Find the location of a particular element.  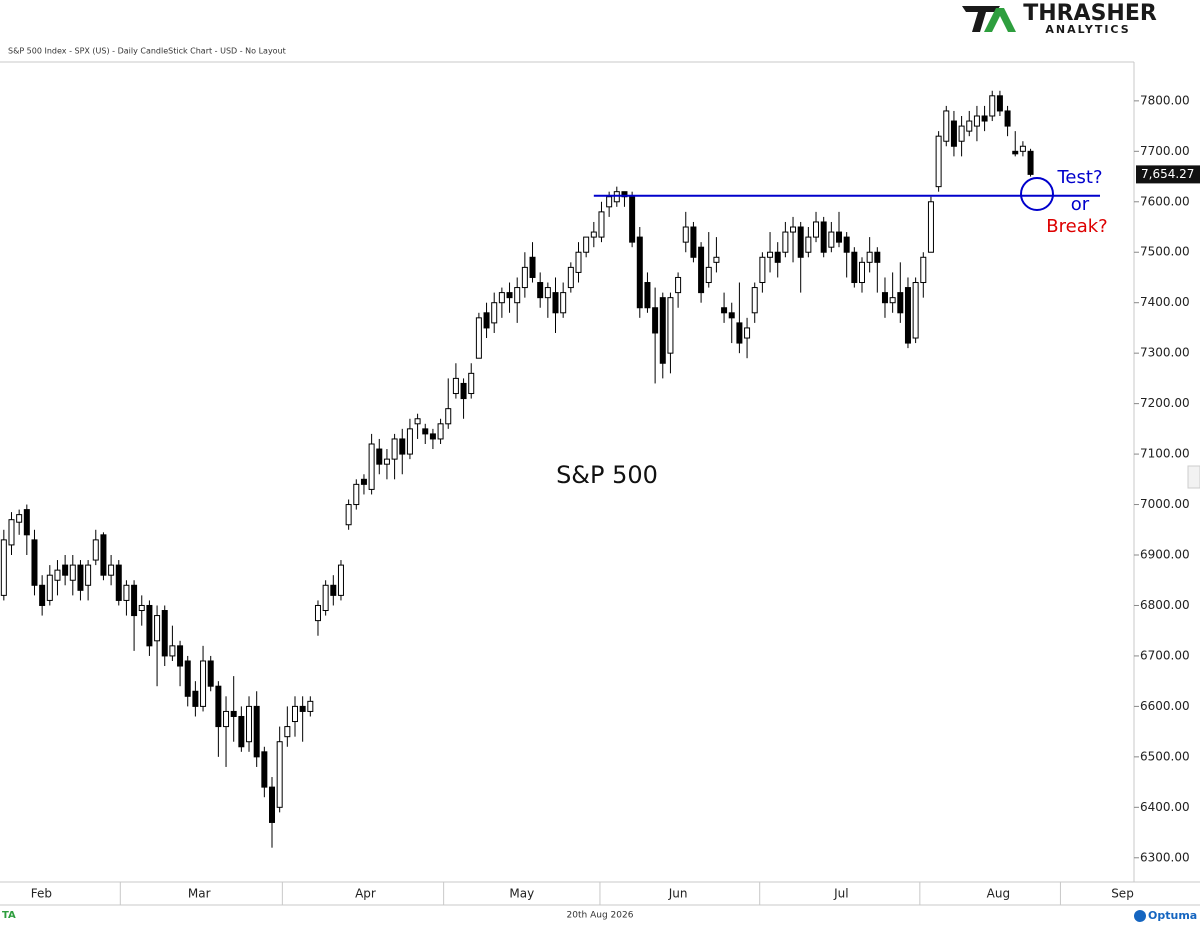

x-tick-label: Jul is located at coordinates (840, 894).